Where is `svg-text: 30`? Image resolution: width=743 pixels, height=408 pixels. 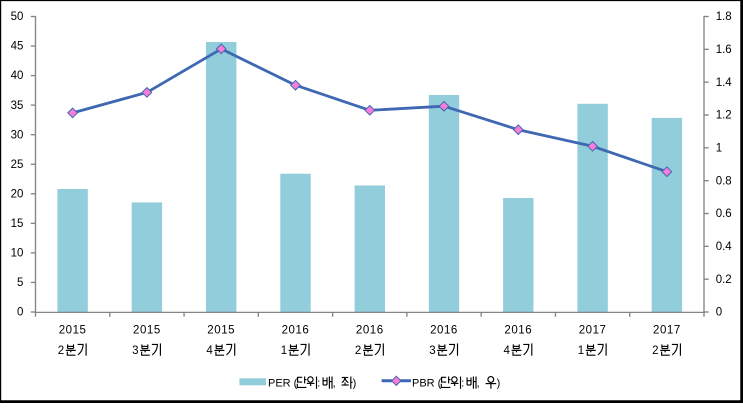
svg-text: 30 is located at coordinates (17, 135).